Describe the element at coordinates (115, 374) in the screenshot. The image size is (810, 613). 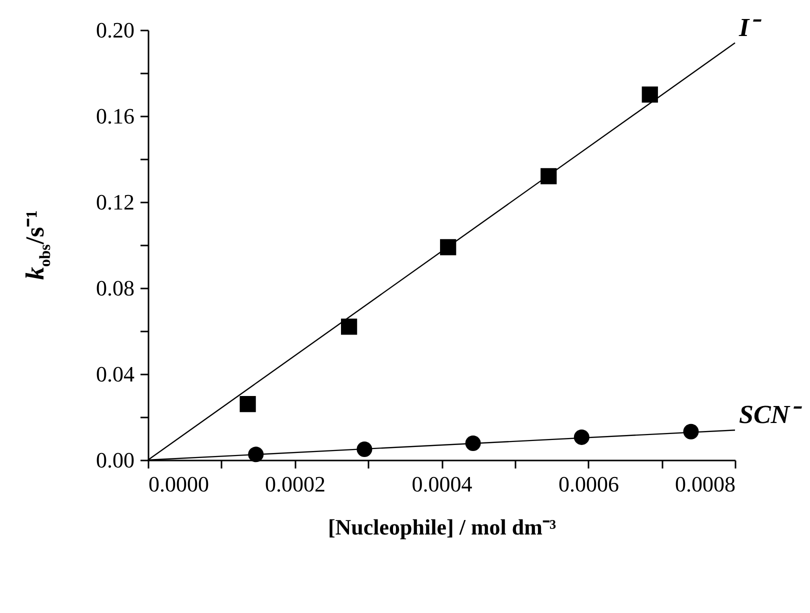
I see `y-tick-label: 0.04` at that location.